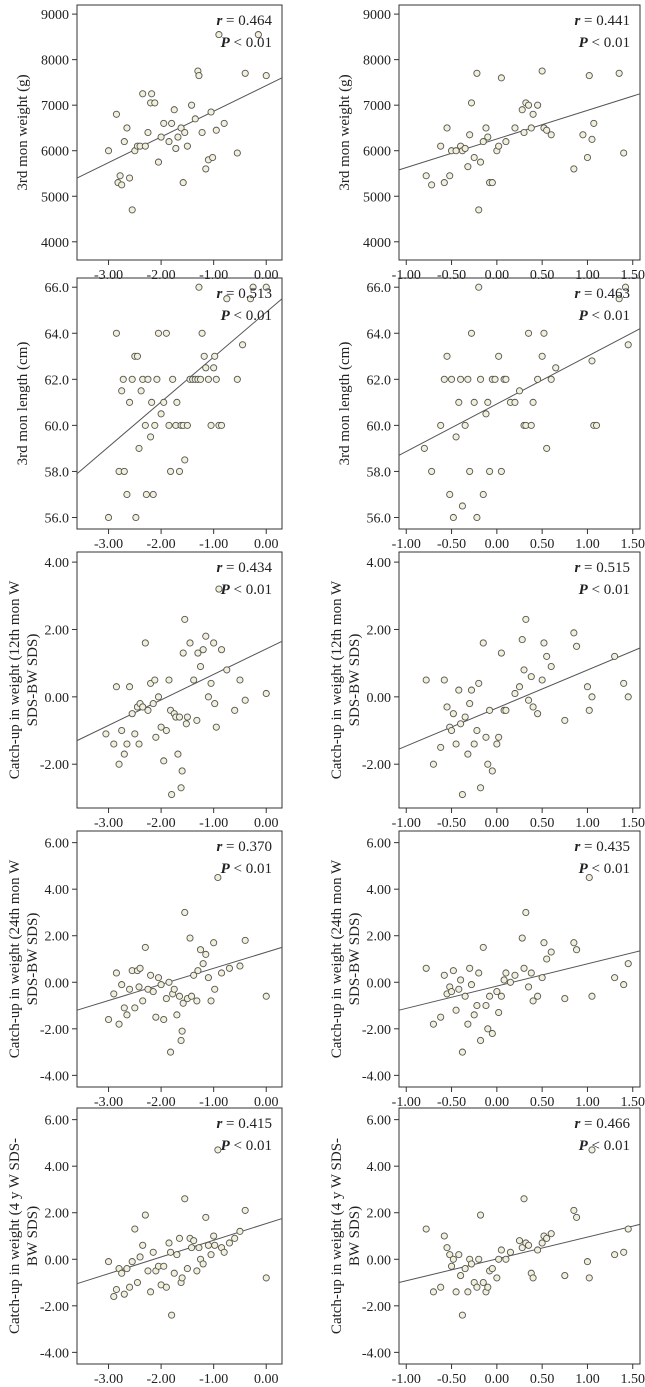 The image size is (645, 1387). What do you see at coordinates (577, 568) in the screenshot?
I see `r-symbol: r` at bounding box center [577, 568].